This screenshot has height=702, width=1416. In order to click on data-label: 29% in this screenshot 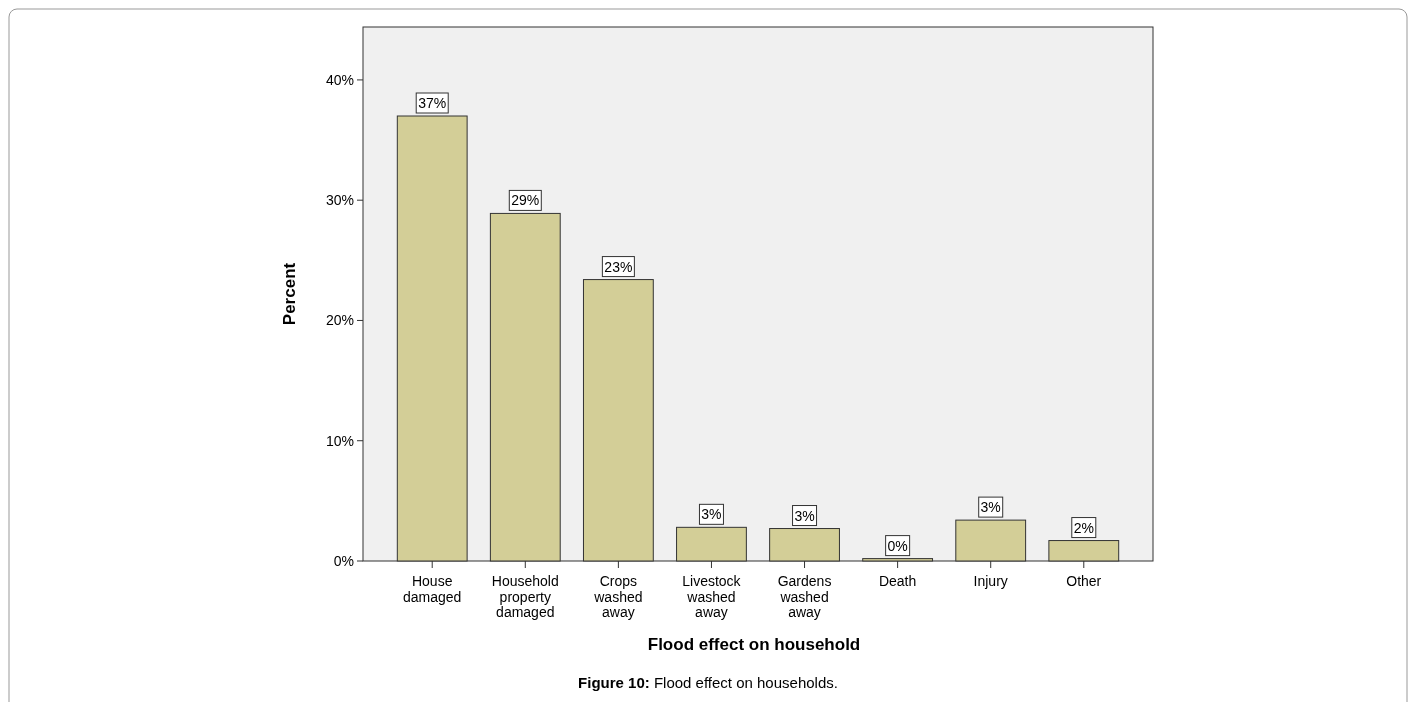, I will do `click(525, 200)`.